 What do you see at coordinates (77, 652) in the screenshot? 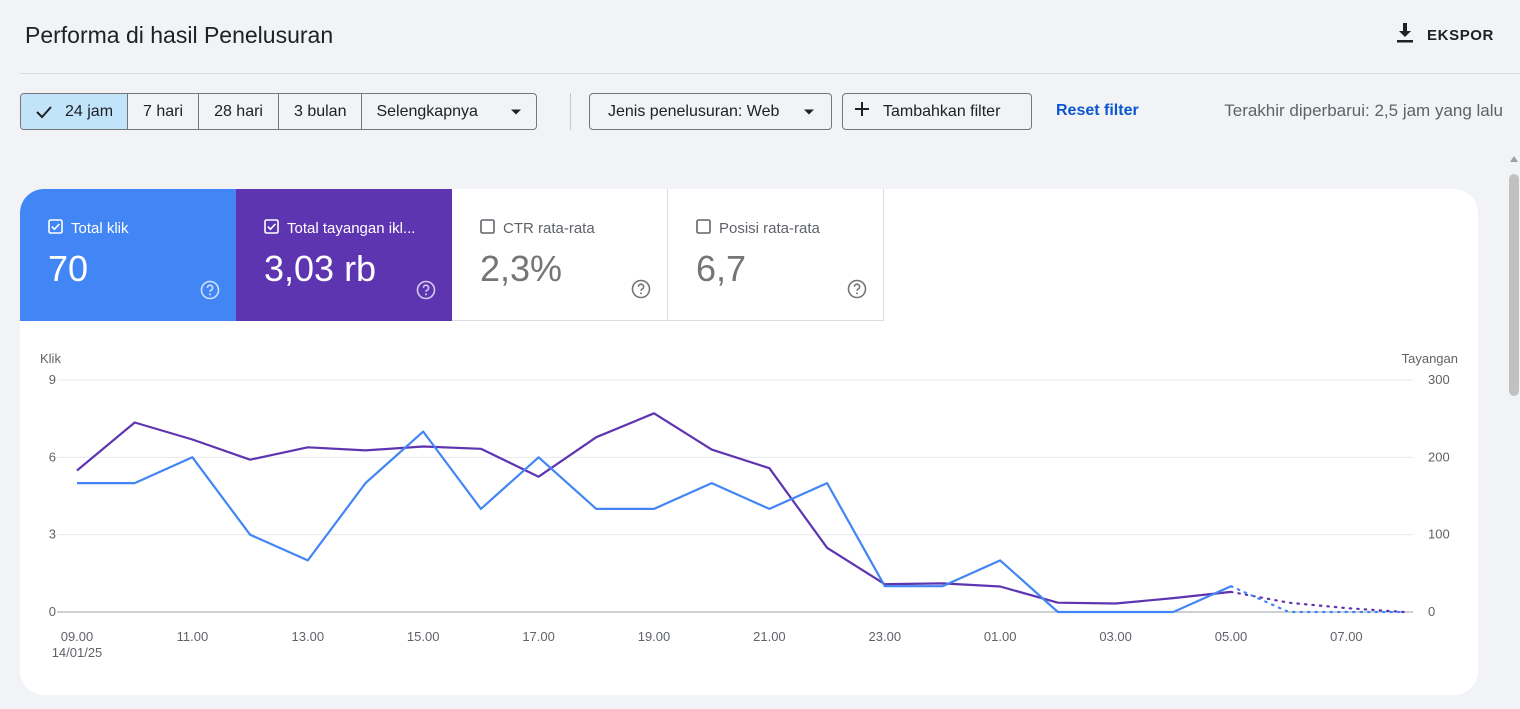
I see `x-date-label: 14/01/25` at bounding box center [77, 652].